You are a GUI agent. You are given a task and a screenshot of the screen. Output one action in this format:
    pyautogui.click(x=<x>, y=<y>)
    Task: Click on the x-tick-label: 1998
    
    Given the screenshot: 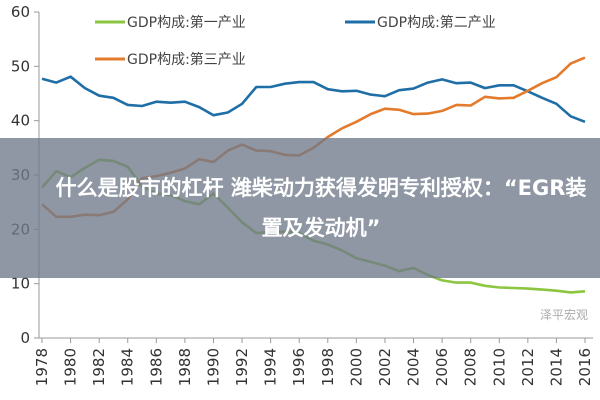 What is the action you would take?
    pyautogui.click(x=328, y=367)
    